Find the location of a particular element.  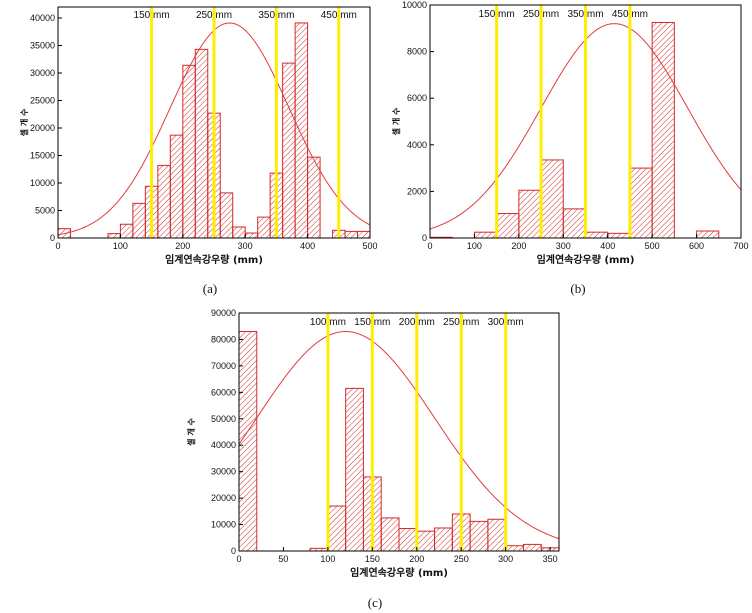

panel-label: (c) is located at coordinates (375, 602).